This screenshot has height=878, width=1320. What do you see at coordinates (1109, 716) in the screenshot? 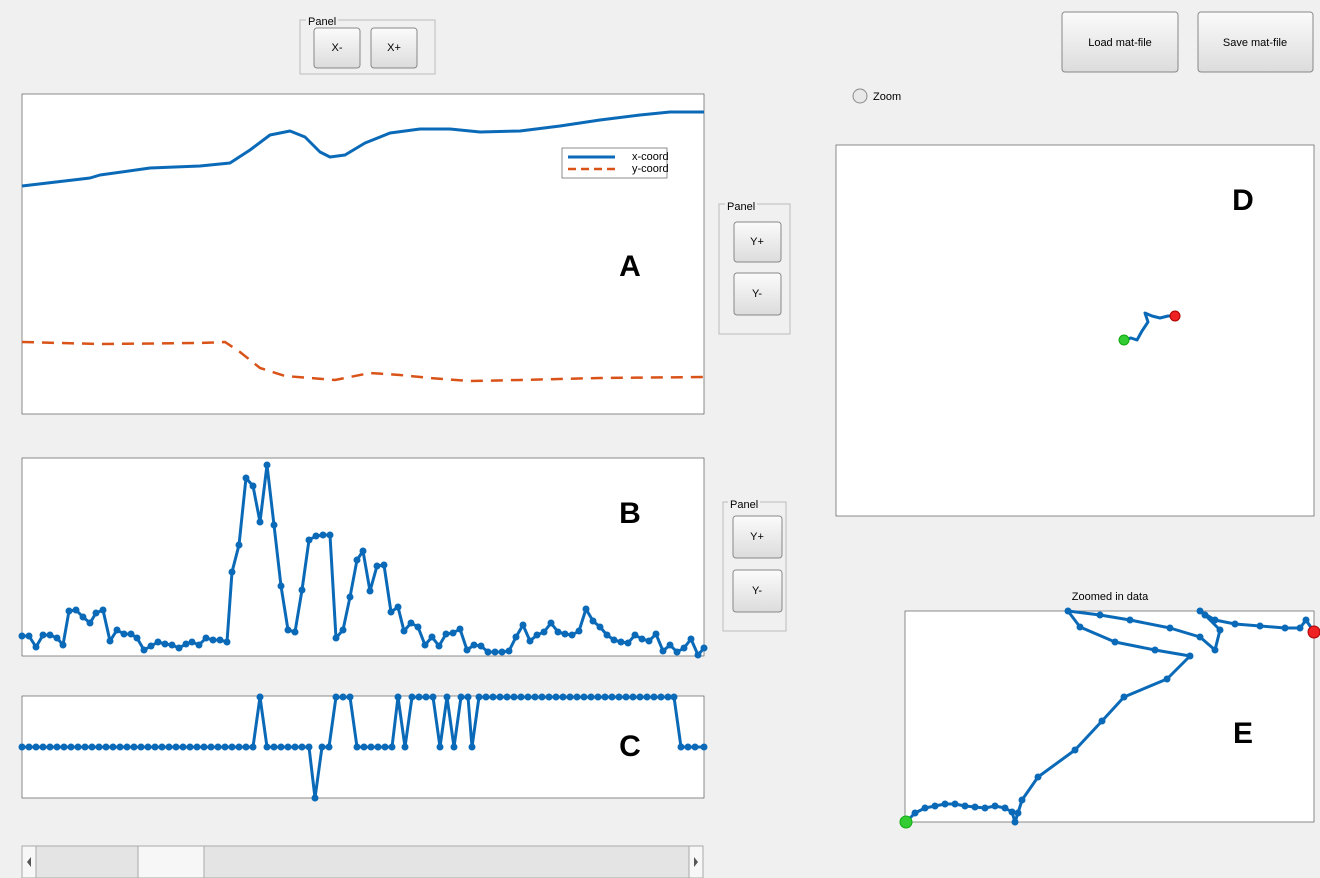
I see `plot-e-area` at bounding box center [1109, 716].